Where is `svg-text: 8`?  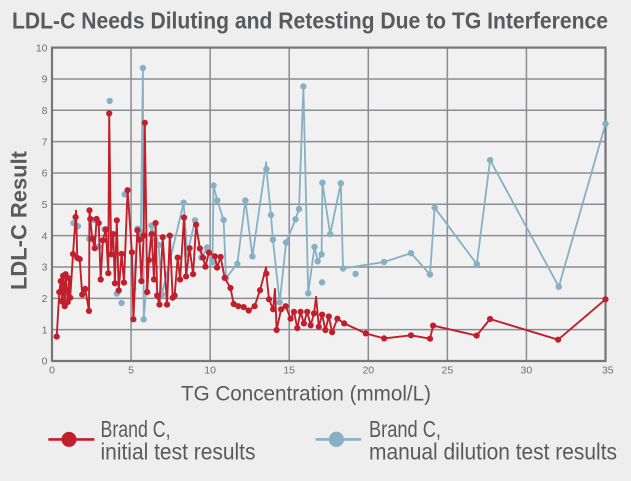
svg-text: 8 is located at coordinates (45, 111).